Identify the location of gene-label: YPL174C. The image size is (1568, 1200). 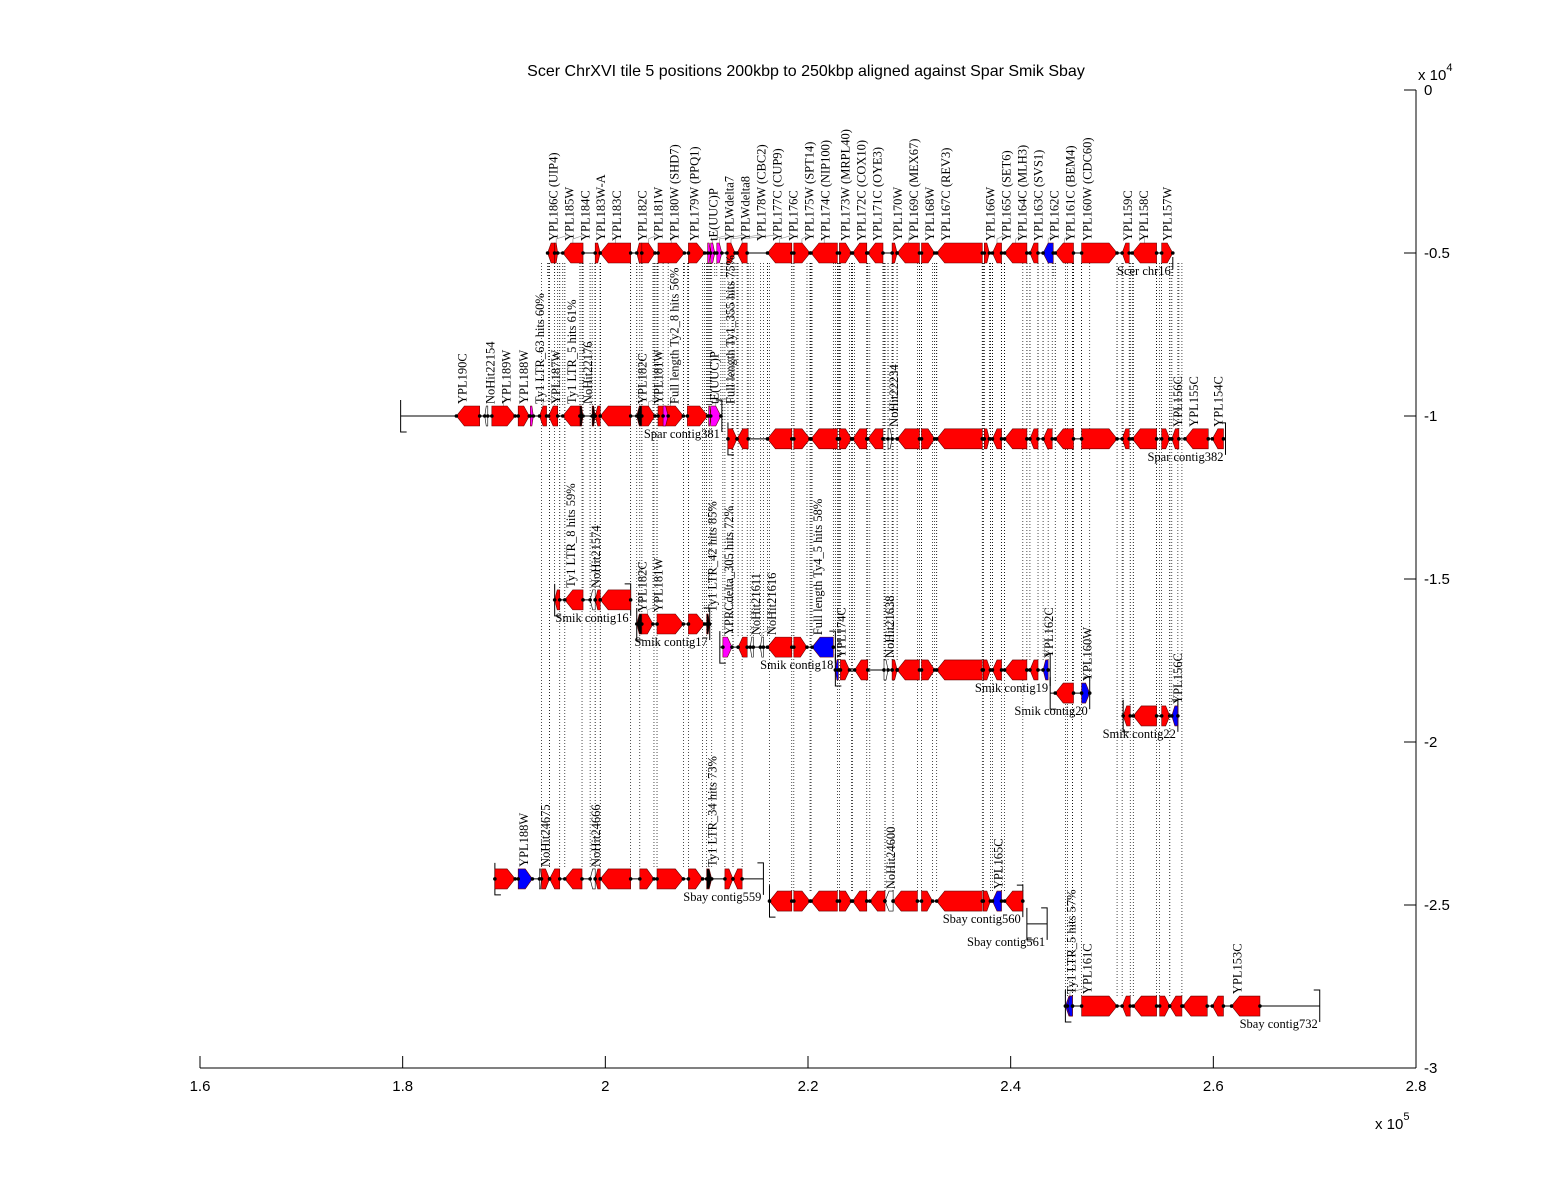
(841, 632).